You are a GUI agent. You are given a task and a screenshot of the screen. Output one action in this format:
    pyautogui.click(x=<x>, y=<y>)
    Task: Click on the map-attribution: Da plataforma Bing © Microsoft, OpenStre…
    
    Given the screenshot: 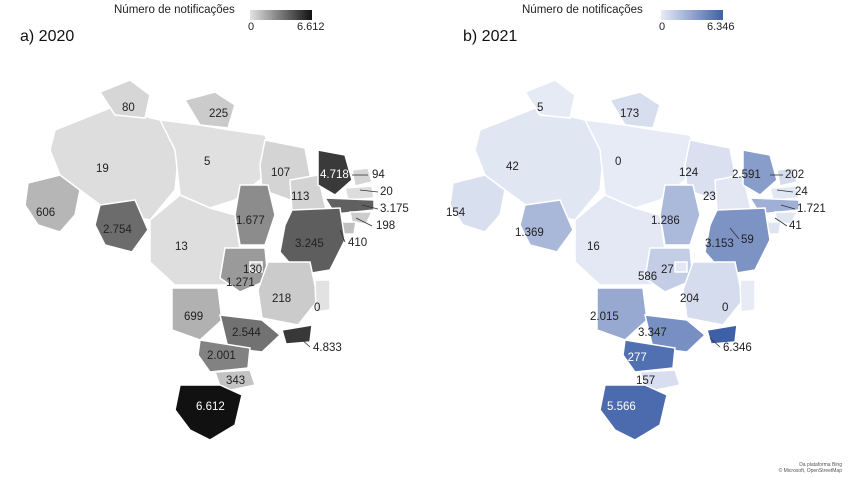 What is the action you would take?
    pyautogui.click(x=810, y=468)
    